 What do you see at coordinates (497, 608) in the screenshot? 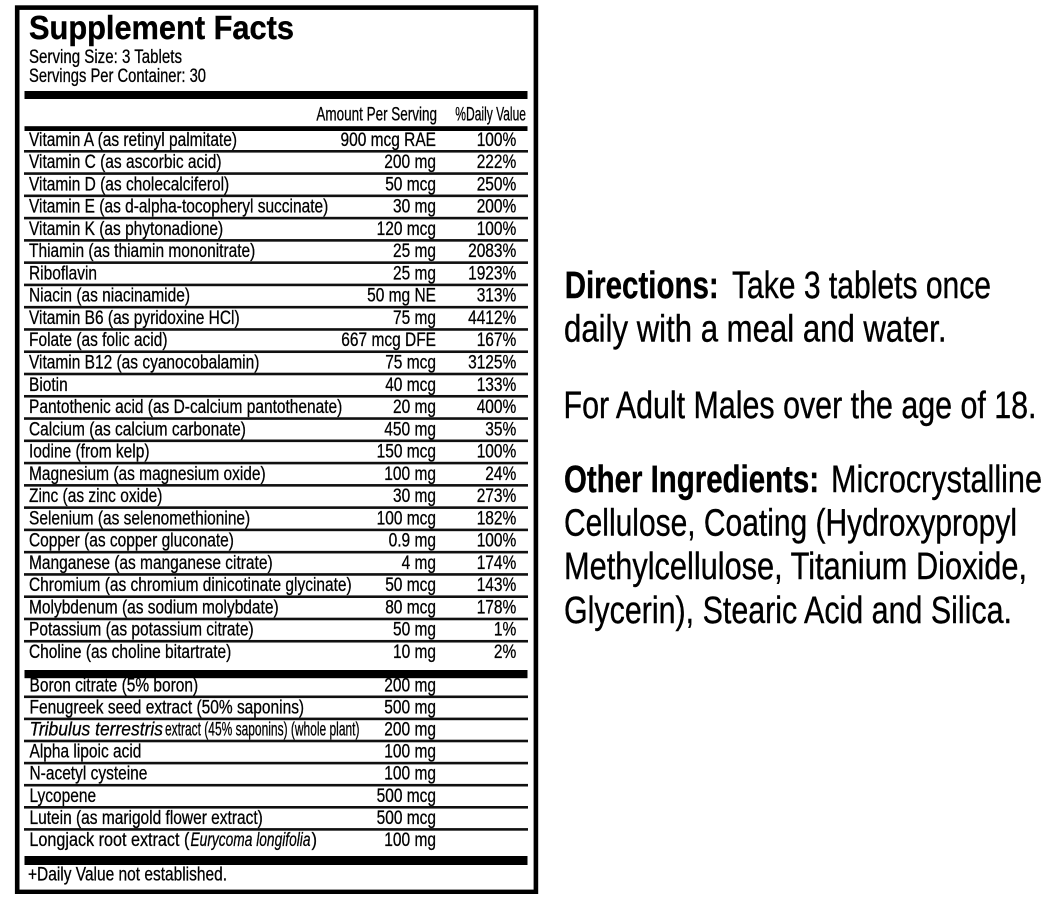
I see `svg-text: 178%` at bounding box center [497, 608].